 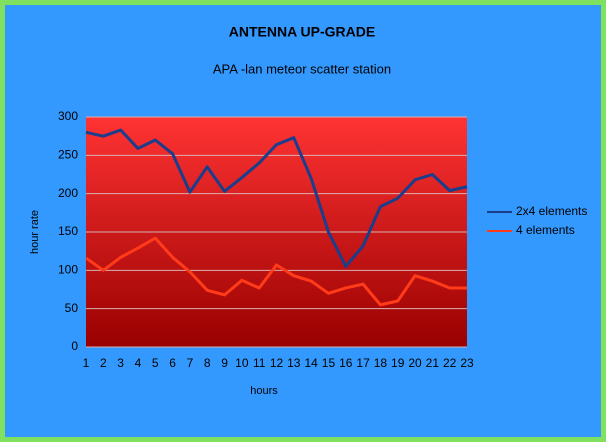 What do you see at coordinates (68, 116) in the screenshot?
I see `y-tick-label: 300` at bounding box center [68, 116].